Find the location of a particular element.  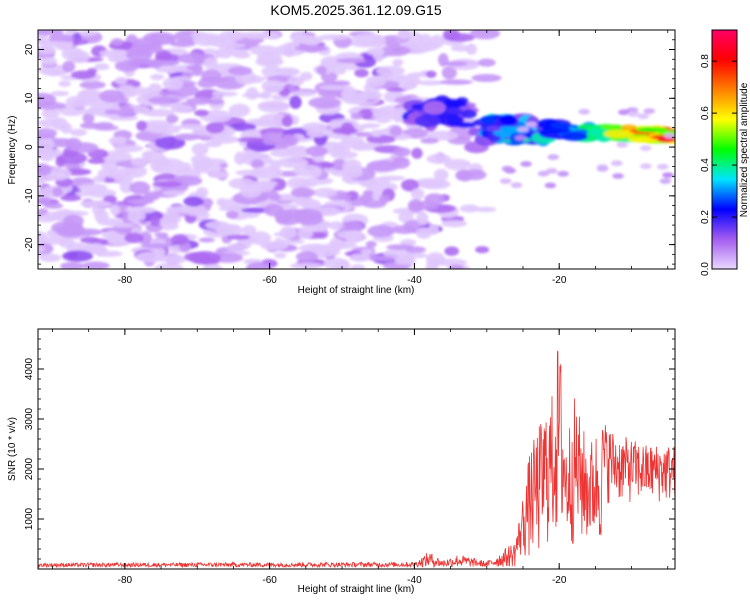

spectrogram-x-axis-label: Height of straight line (km) is located at coordinates (356, 290).